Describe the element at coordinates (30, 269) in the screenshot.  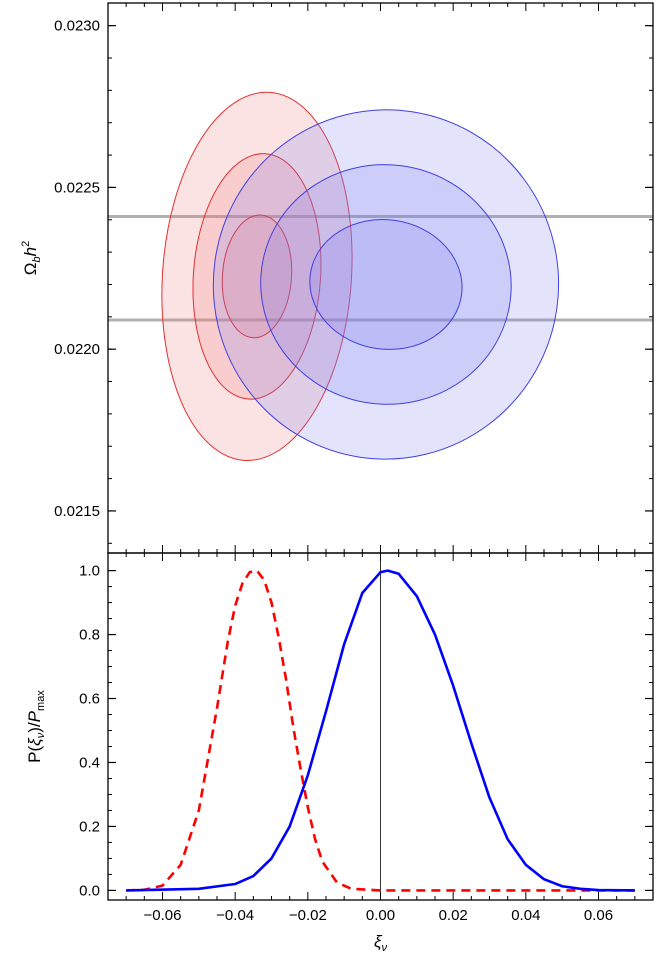
I see `omega-symbol: Ω` at that location.